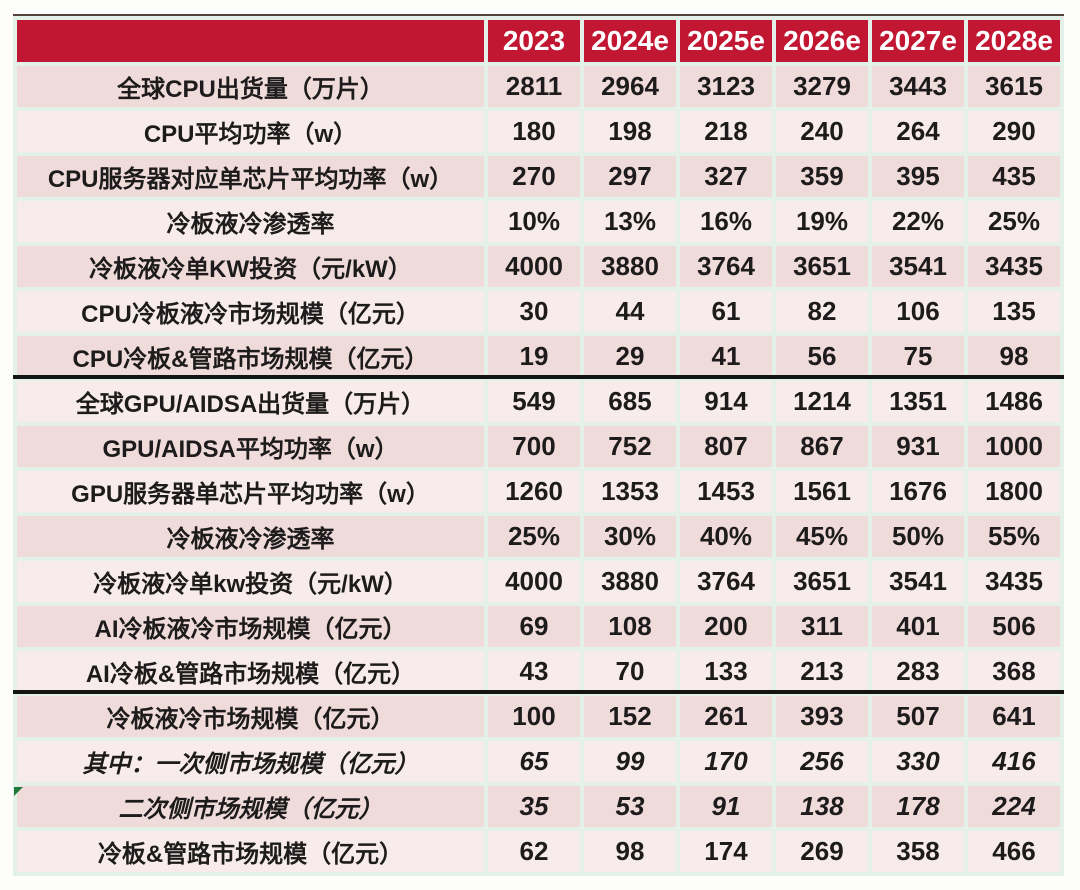 The height and width of the screenshot is (890, 1080). Describe the element at coordinates (822, 41) in the screenshot. I see `year-column-header: 2026e` at that location.